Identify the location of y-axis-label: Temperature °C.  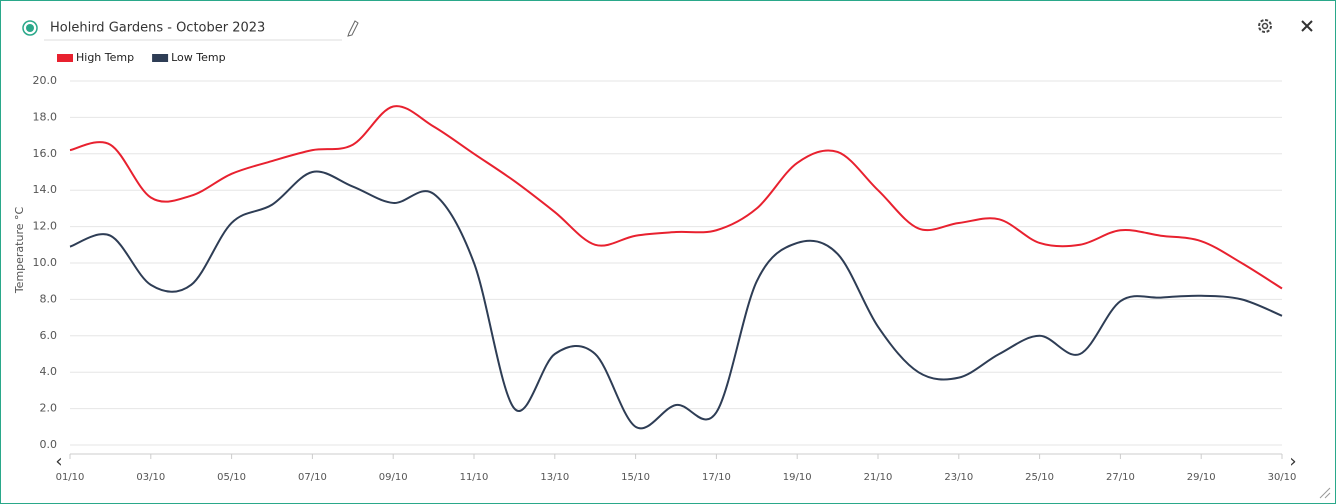
(19, 251).